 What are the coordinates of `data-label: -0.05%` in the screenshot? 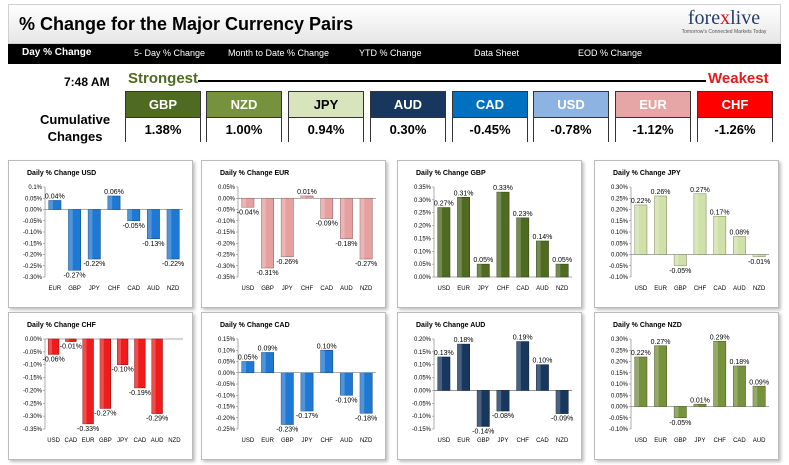 It's located at (680, 423).